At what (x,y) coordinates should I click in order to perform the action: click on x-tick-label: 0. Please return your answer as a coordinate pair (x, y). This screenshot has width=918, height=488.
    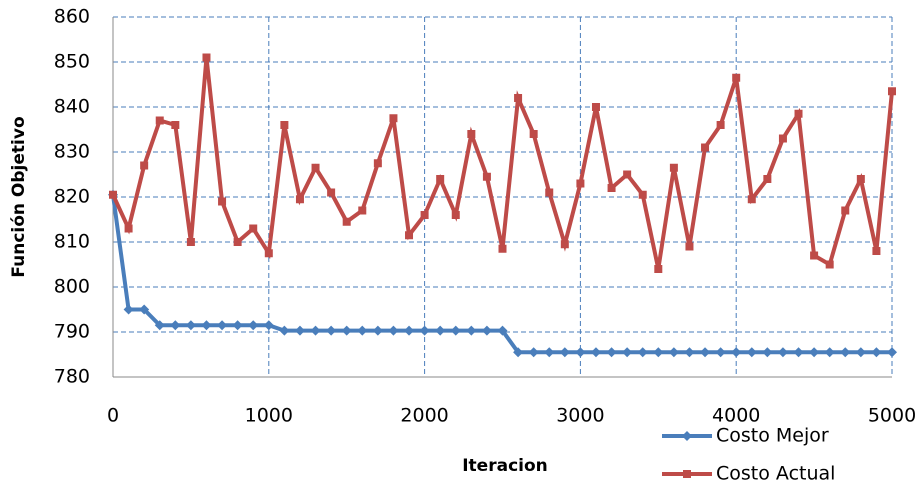
    Looking at the image, I should click on (113, 416).